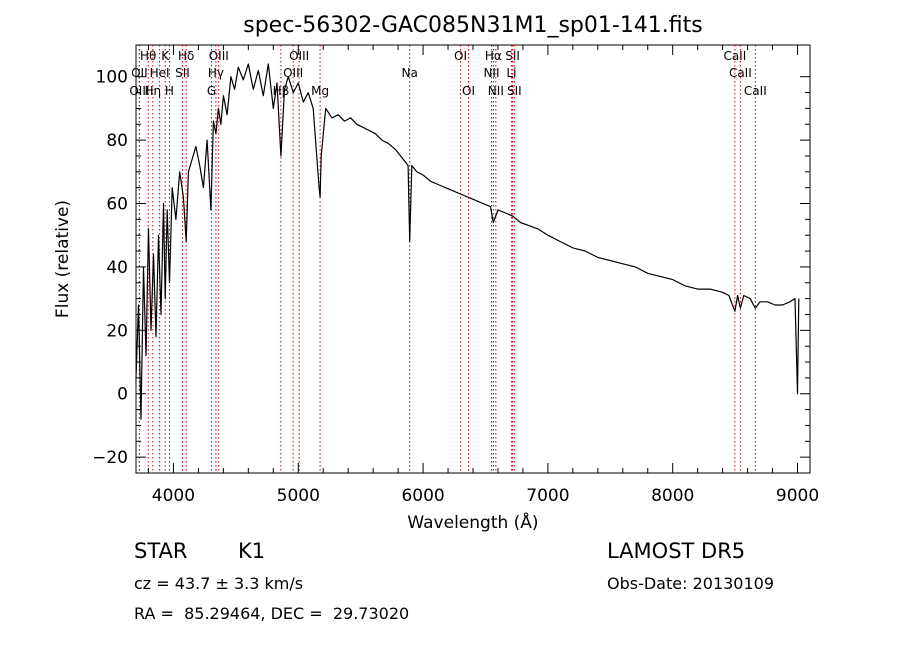 The width and height of the screenshot is (900, 649). What do you see at coordinates (472, 522) in the screenshot?
I see `x-axis-label: Wavelength (Å)` at bounding box center [472, 522].